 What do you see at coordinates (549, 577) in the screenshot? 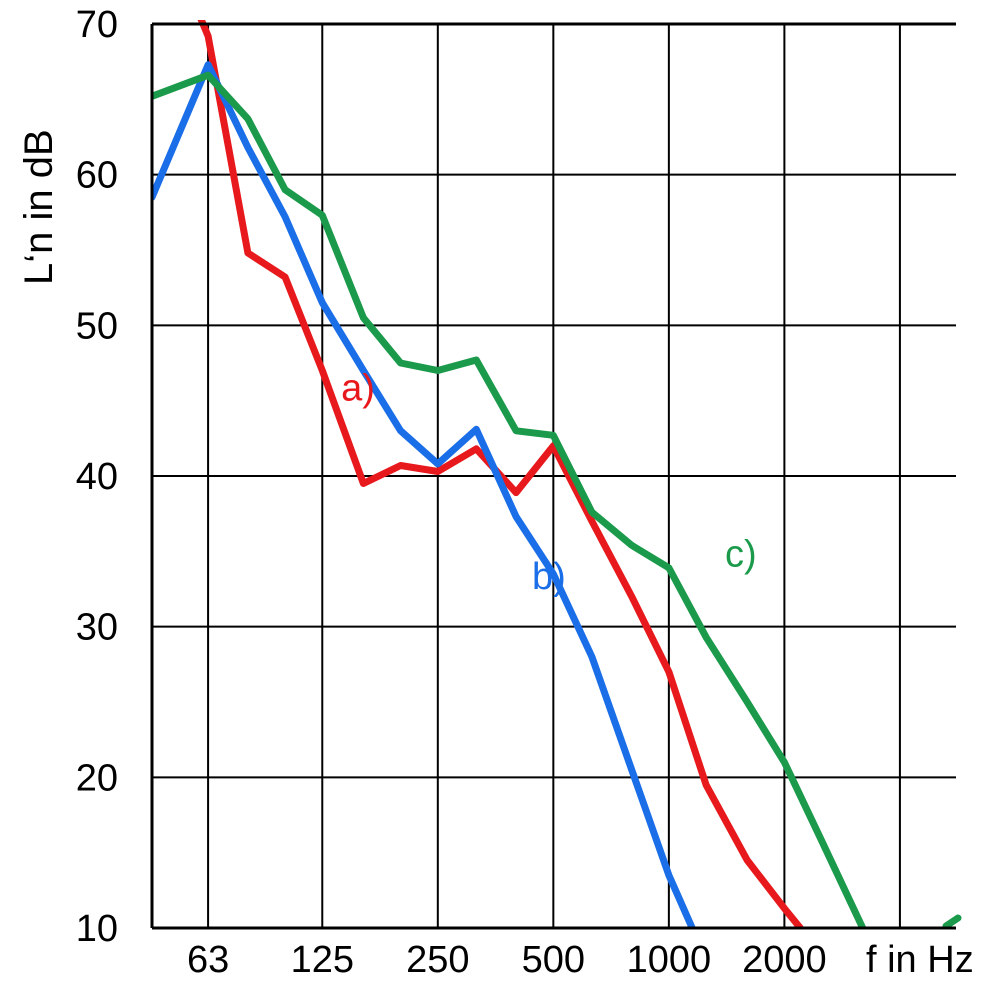
I see `series-annotation-b: b)` at bounding box center [549, 577].